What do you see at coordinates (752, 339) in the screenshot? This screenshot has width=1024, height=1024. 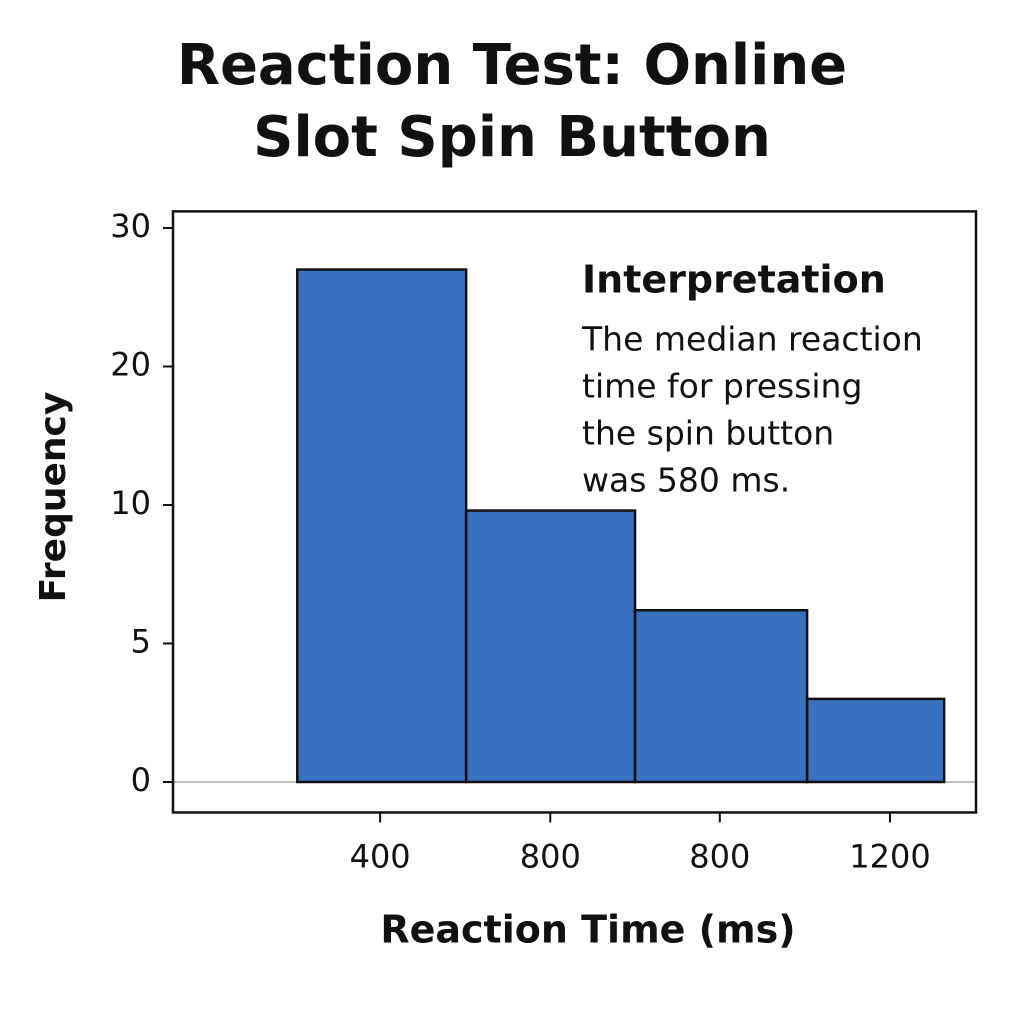 I see `annotation-line: The median reaction` at bounding box center [752, 339].